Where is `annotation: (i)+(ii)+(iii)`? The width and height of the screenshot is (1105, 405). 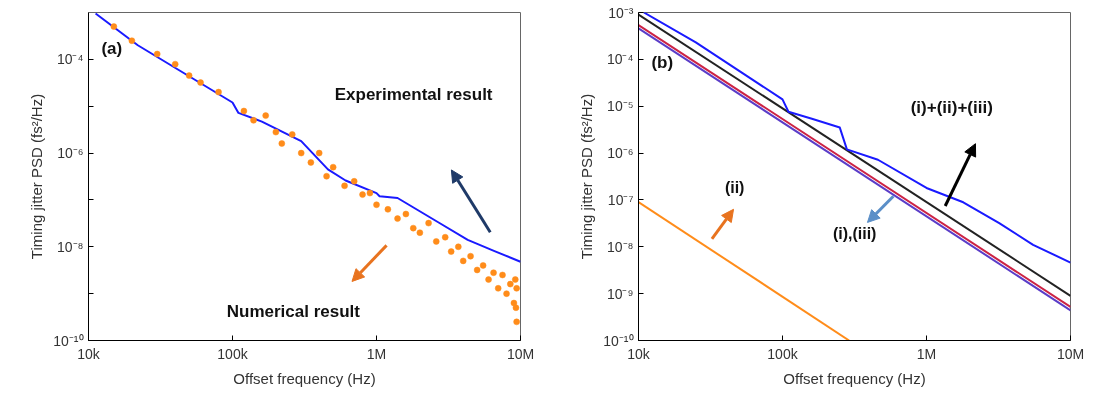
annotation: (i)+(ii)+(iii) is located at coordinates (951, 108).